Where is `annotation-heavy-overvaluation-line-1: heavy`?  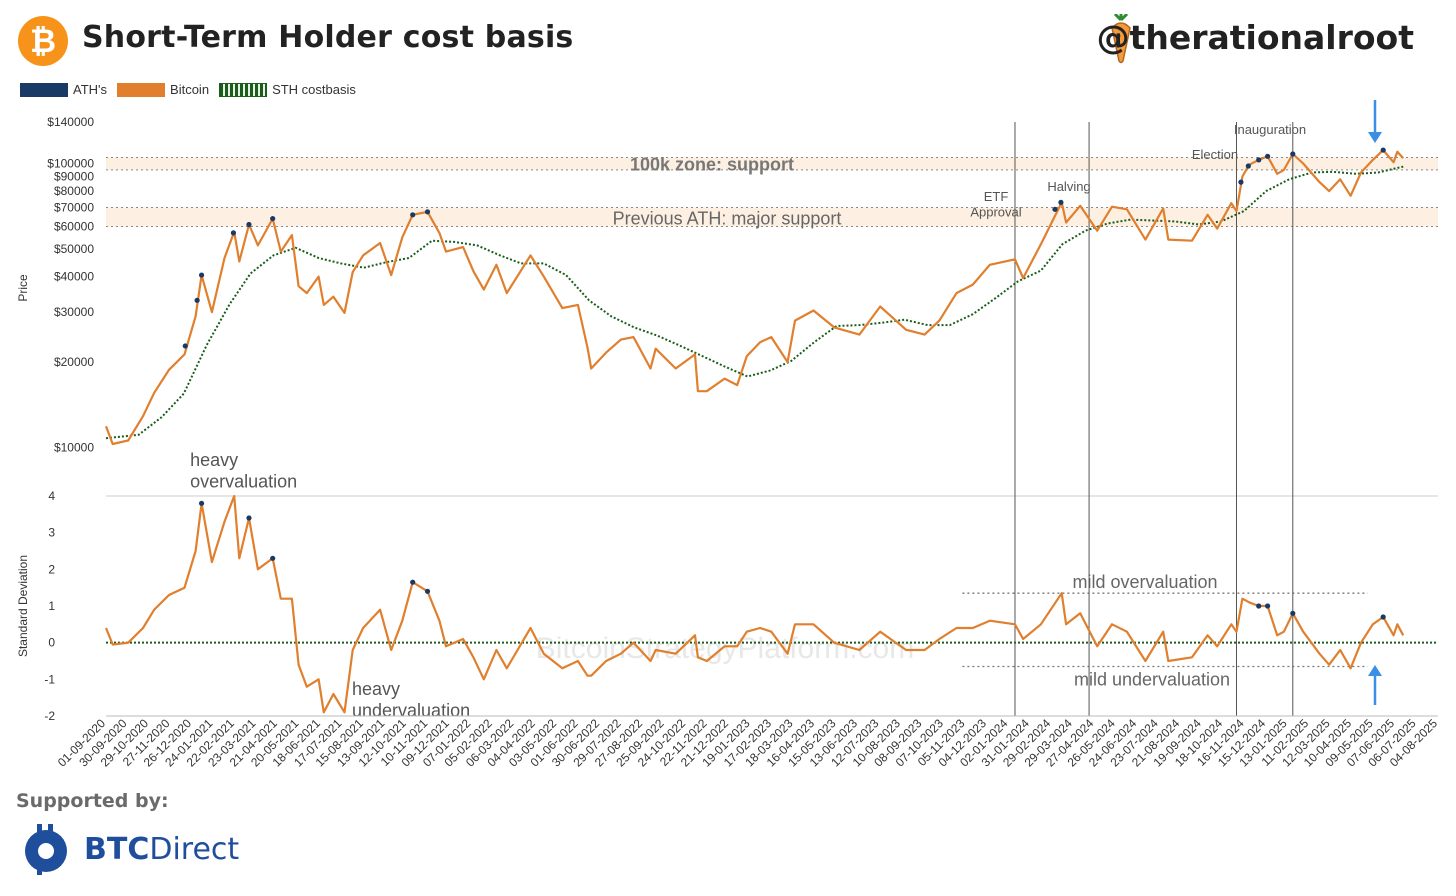
annotation-heavy-overvaluation-line-1: heavy is located at coordinates (214, 460).